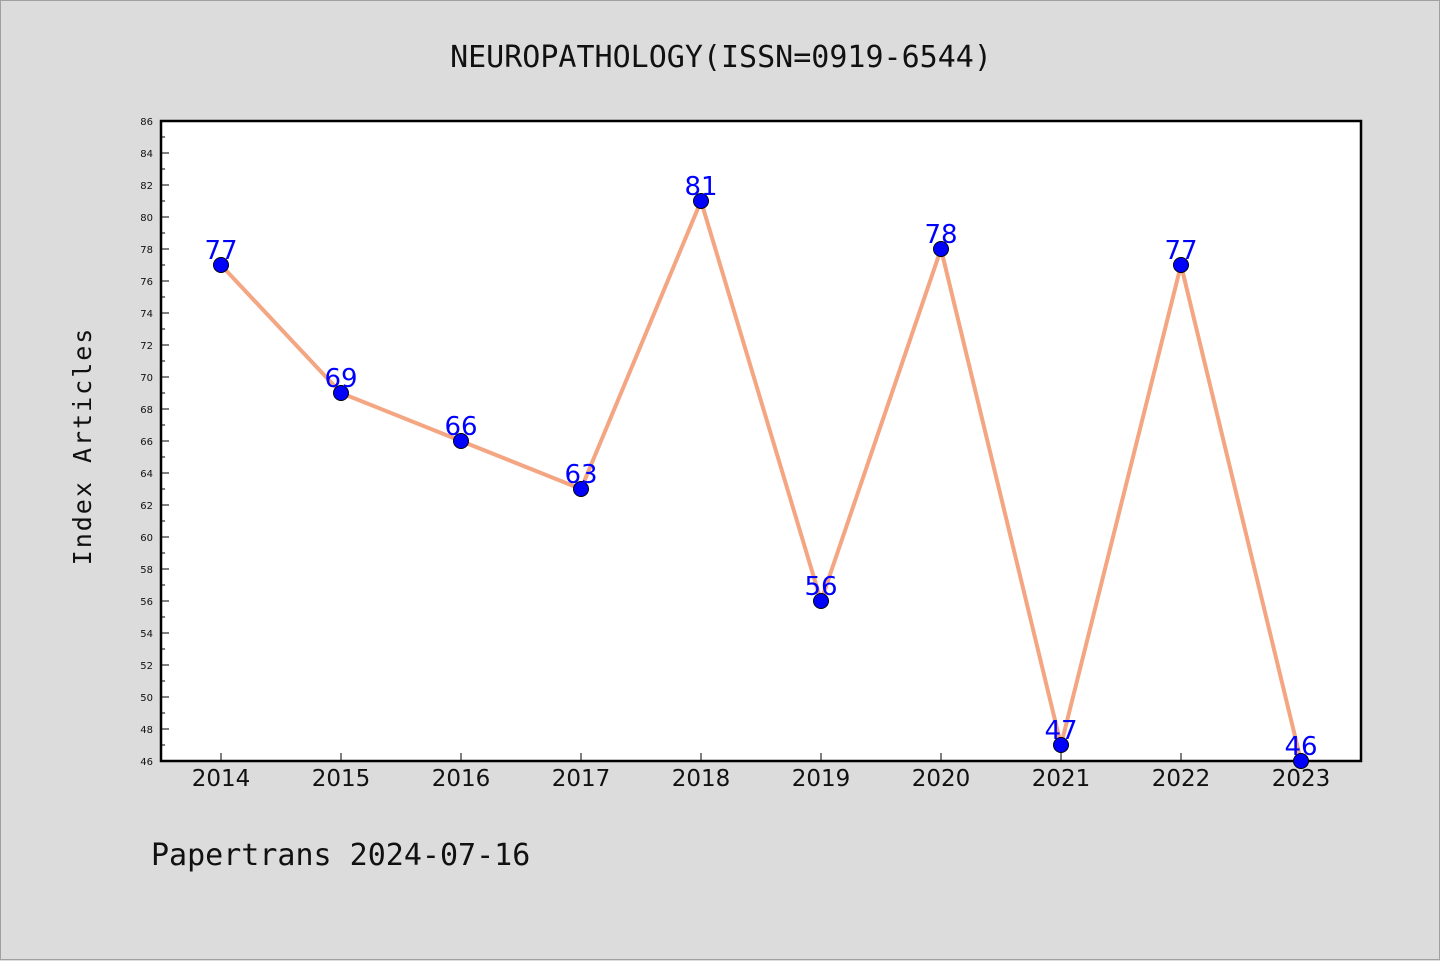 Image resolution: width=1440 pixels, height=961 pixels. I want to click on y-tick-label: 54, so click(146, 634).